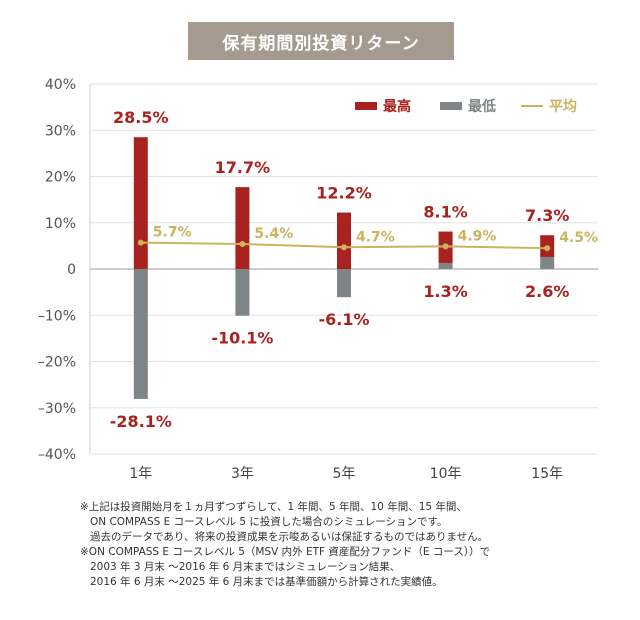 The height and width of the screenshot is (620, 640). What do you see at coordinates (397, 106) in the screenshot?
I see `legend-label: 最高` at bounding box center [397, 106].